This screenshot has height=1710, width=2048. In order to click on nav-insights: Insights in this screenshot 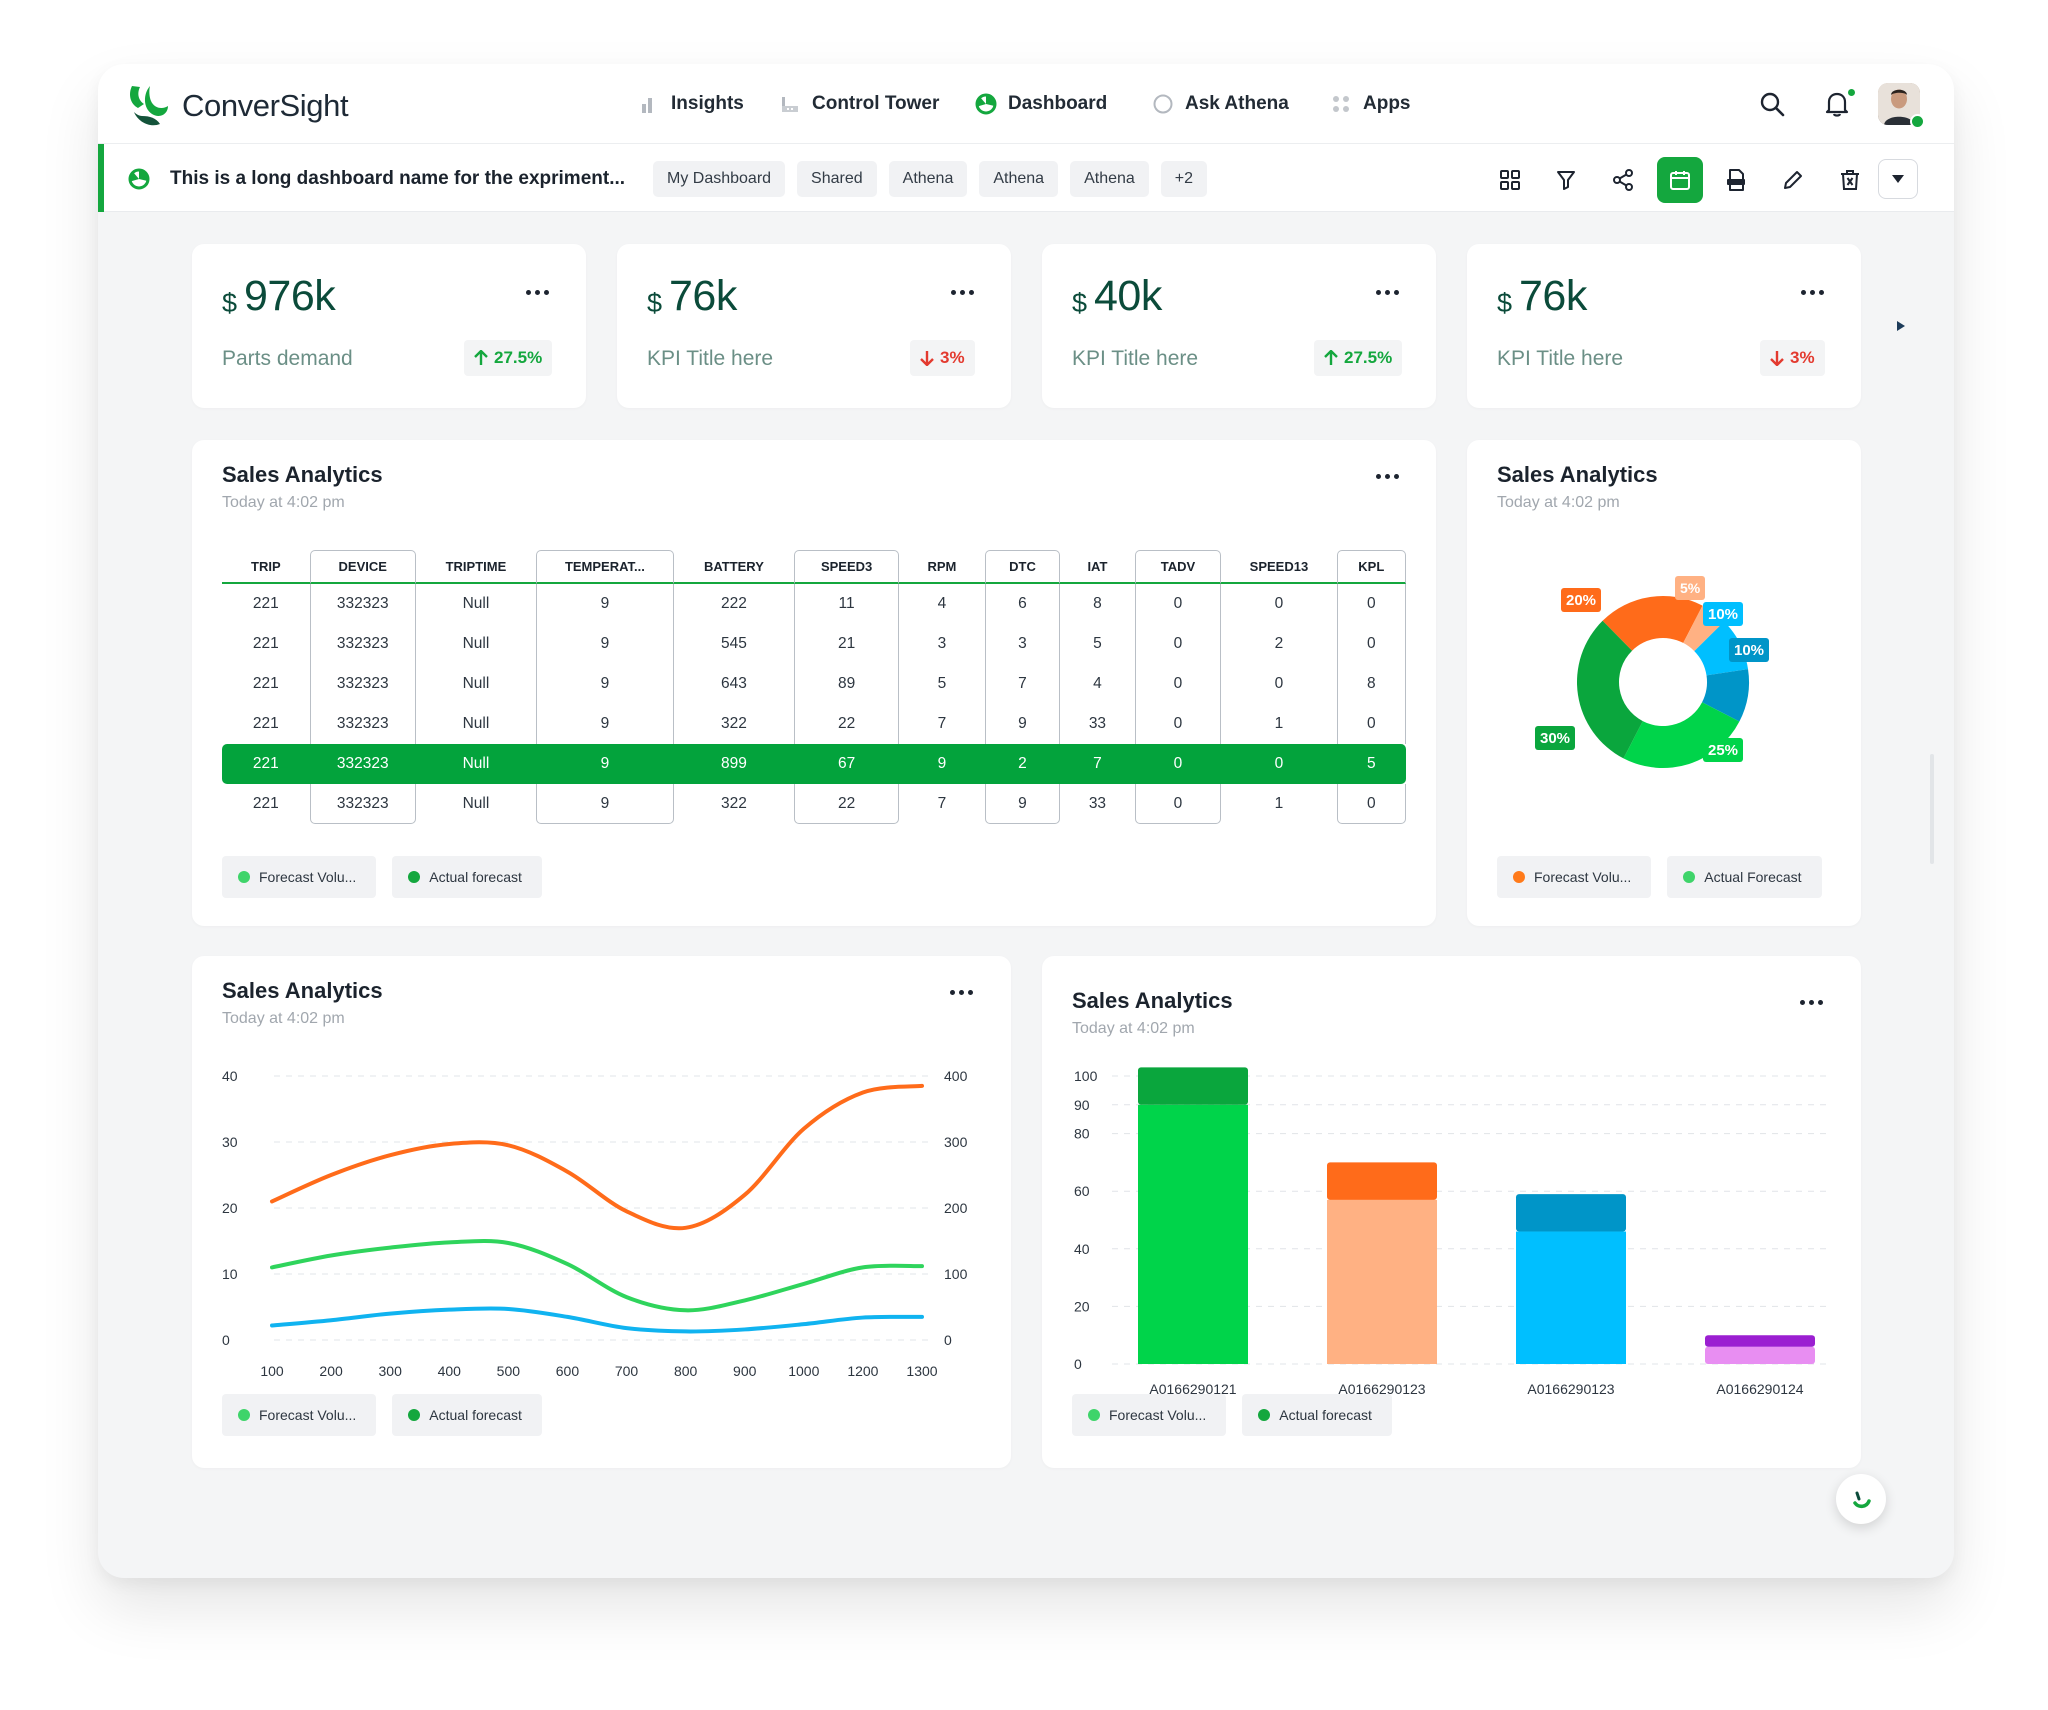, I will do `click(691, 104)`.